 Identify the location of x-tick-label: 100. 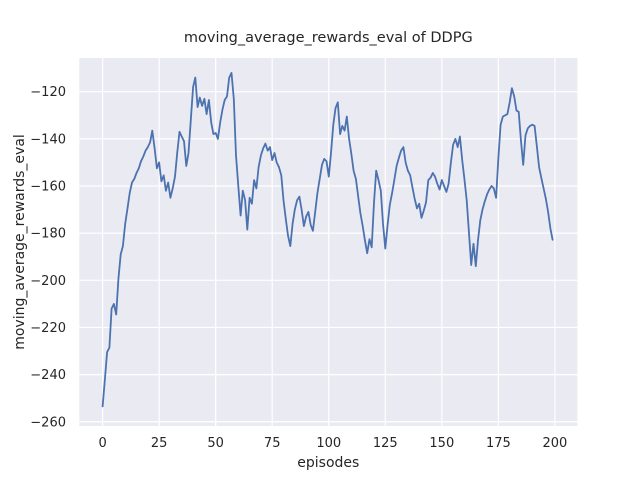
(328, 443).